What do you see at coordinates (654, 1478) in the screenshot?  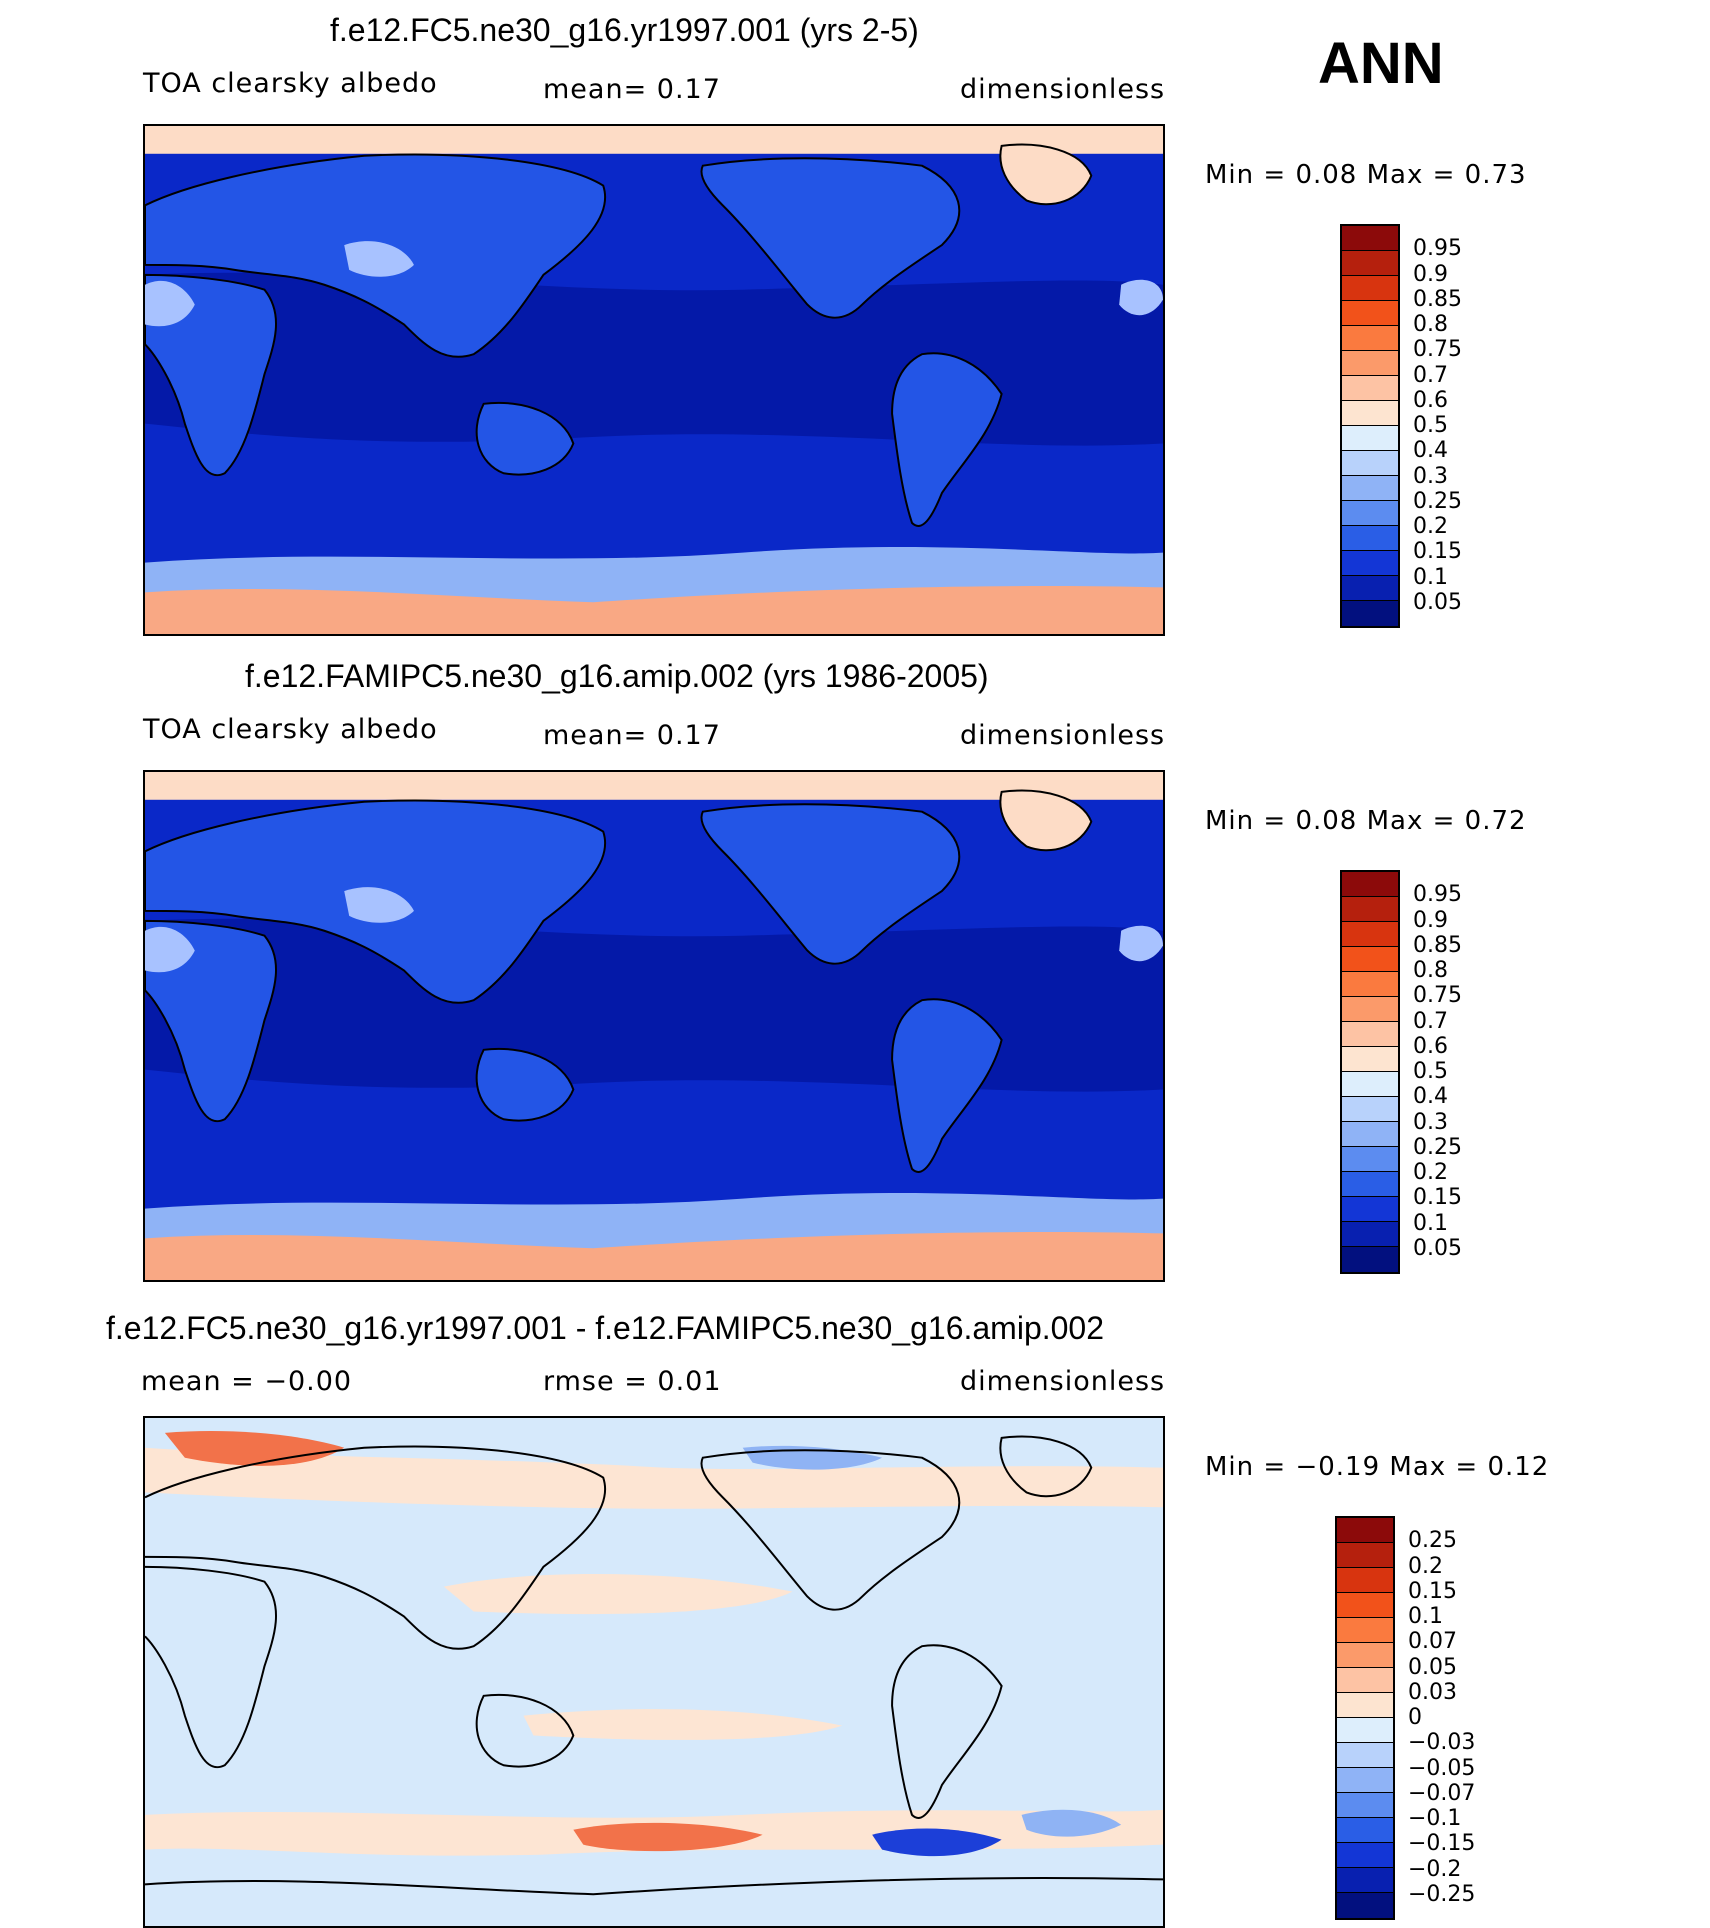 I see `northern-positive-band` at bounding box center [654, 1478].